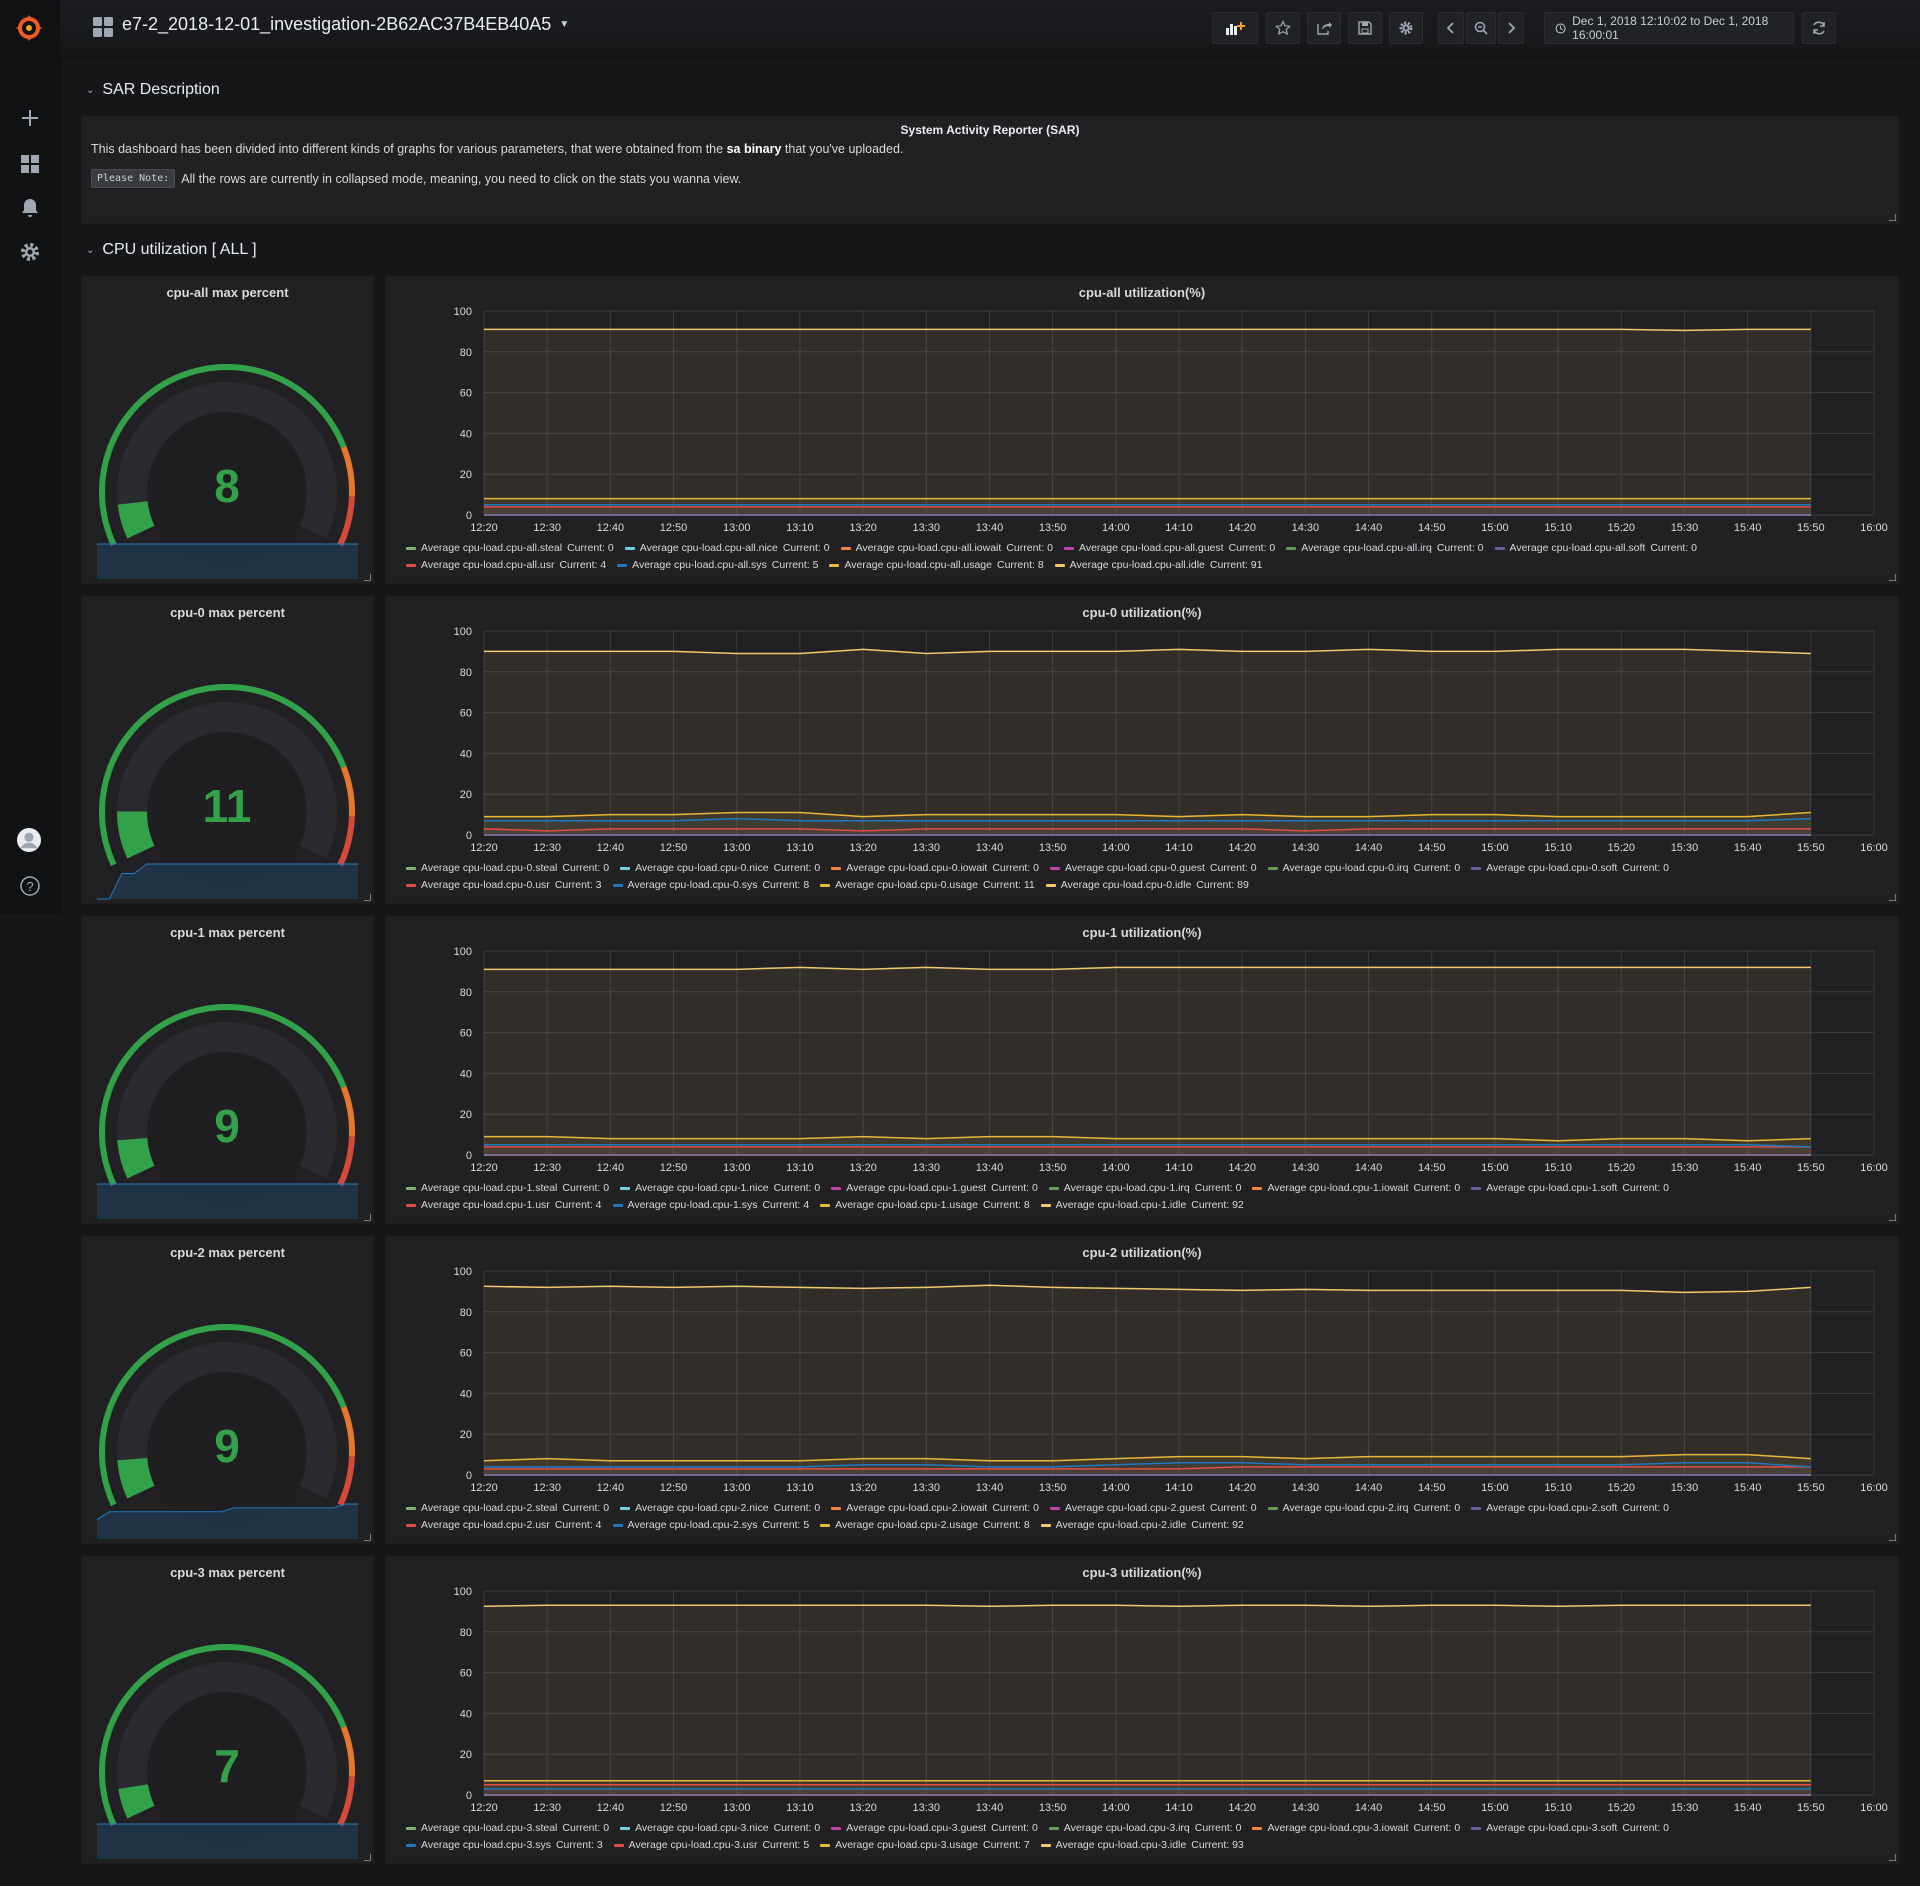  What do you see at coordinates (1570, 868) in the screenshot?
I see `legend-item: Average cpu-load.cpu-0.soft Current: 0` at bounding box center [1570, 868].